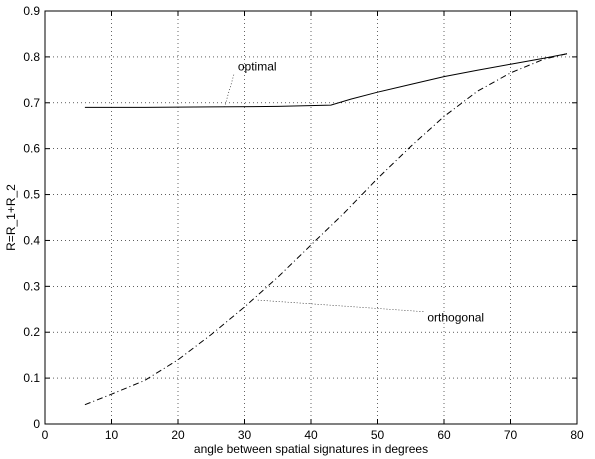 The image size is (595, 459). What do you see at coordinates (577, 435) in the screenshot?
I see `x-tick-label: 80` at bounding box center [577, 435].